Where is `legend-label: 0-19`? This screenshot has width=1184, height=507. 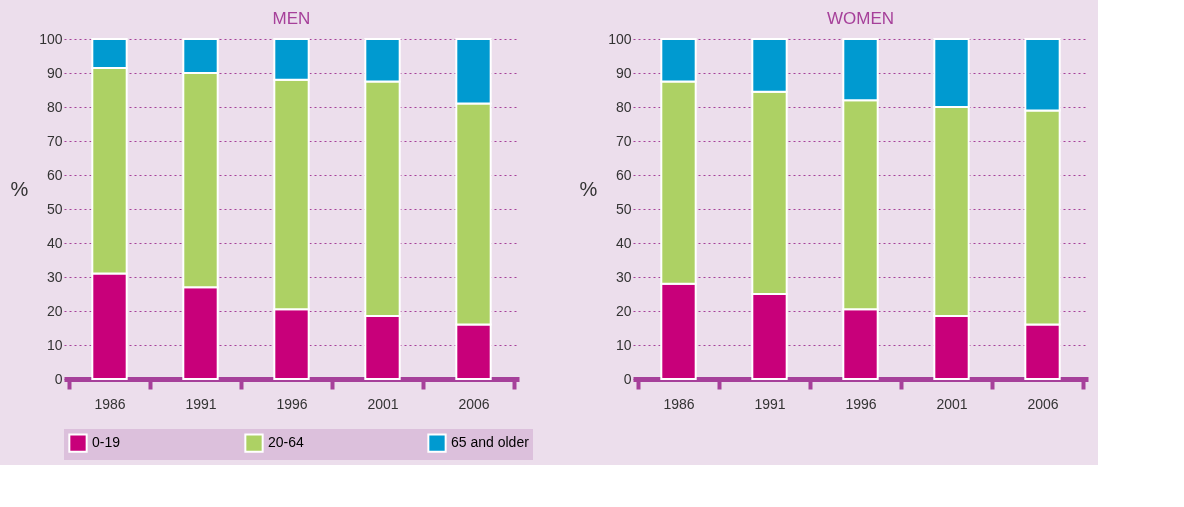 legend-label: 0-19 is located at coordinates (106, 442).